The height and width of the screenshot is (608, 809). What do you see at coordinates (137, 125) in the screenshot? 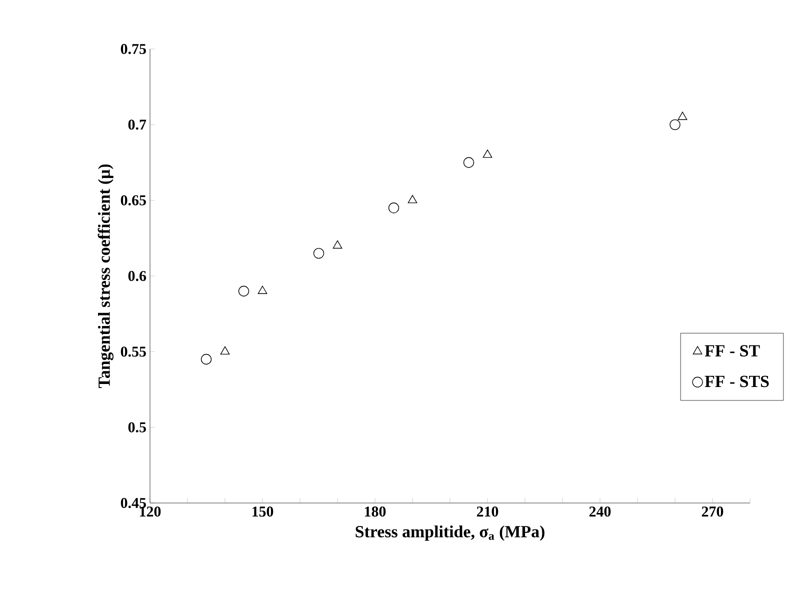
I see `y-tick-label: 0.7` at bounding box center [137, 125].